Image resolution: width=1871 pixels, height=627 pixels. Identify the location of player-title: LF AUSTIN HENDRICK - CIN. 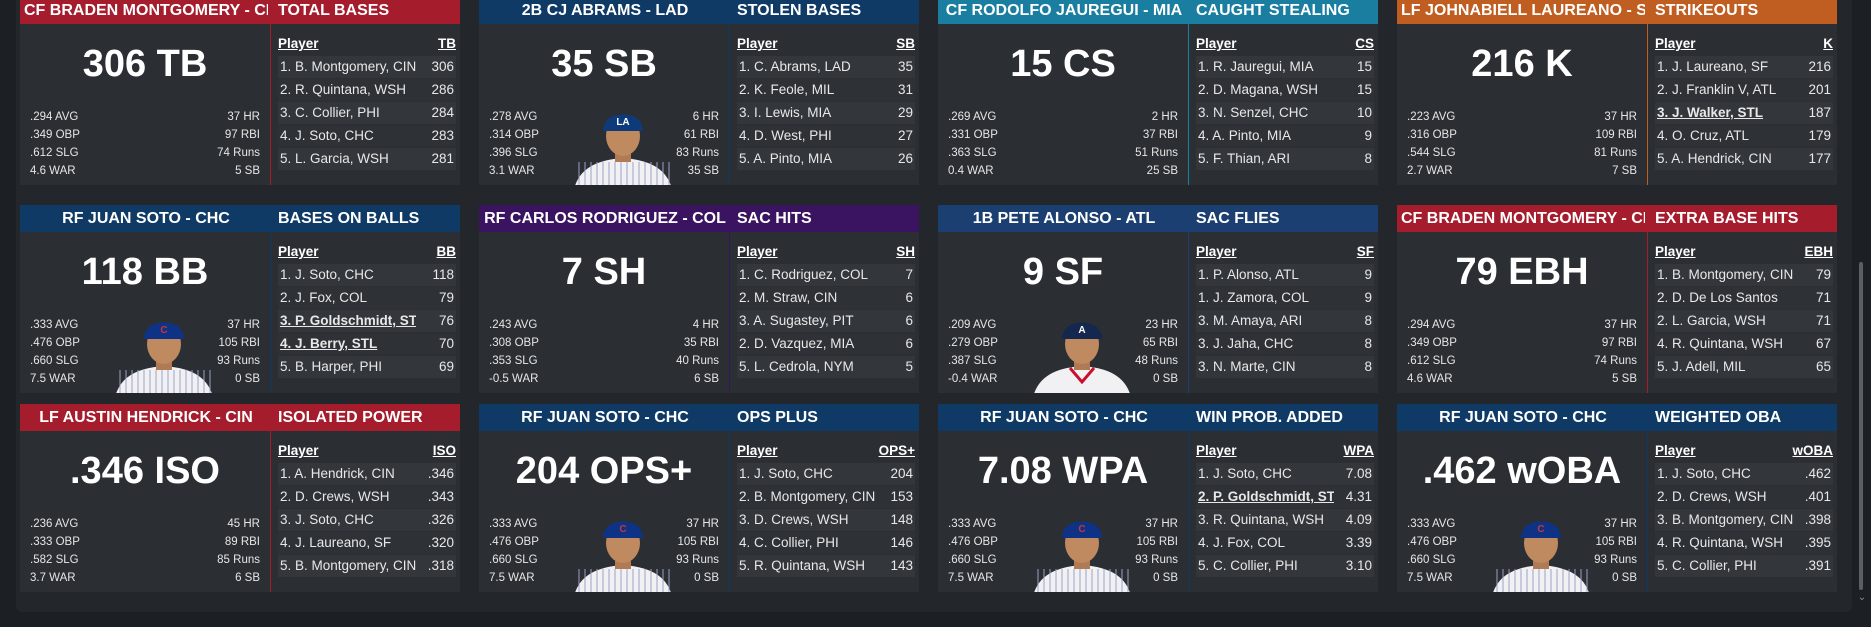
(146, 417).